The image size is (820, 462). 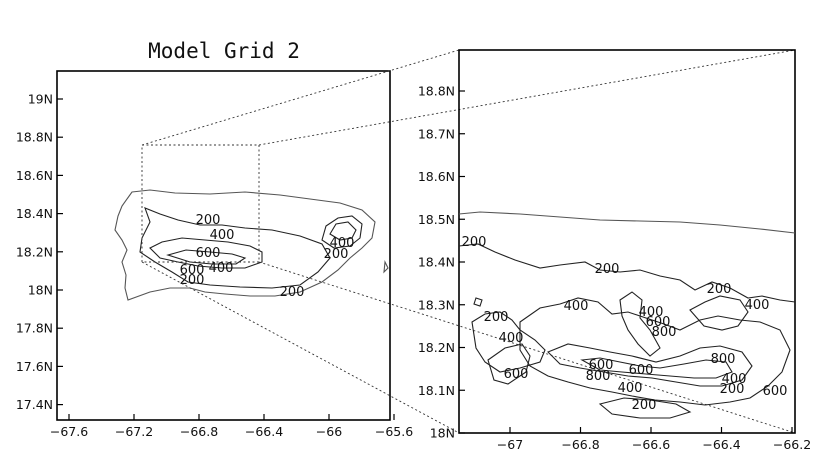 What do you see at coordinates (436, 304) in the screenshot?
I see `lat-tick-label: 18.3N` at bounding box center [436, 304].